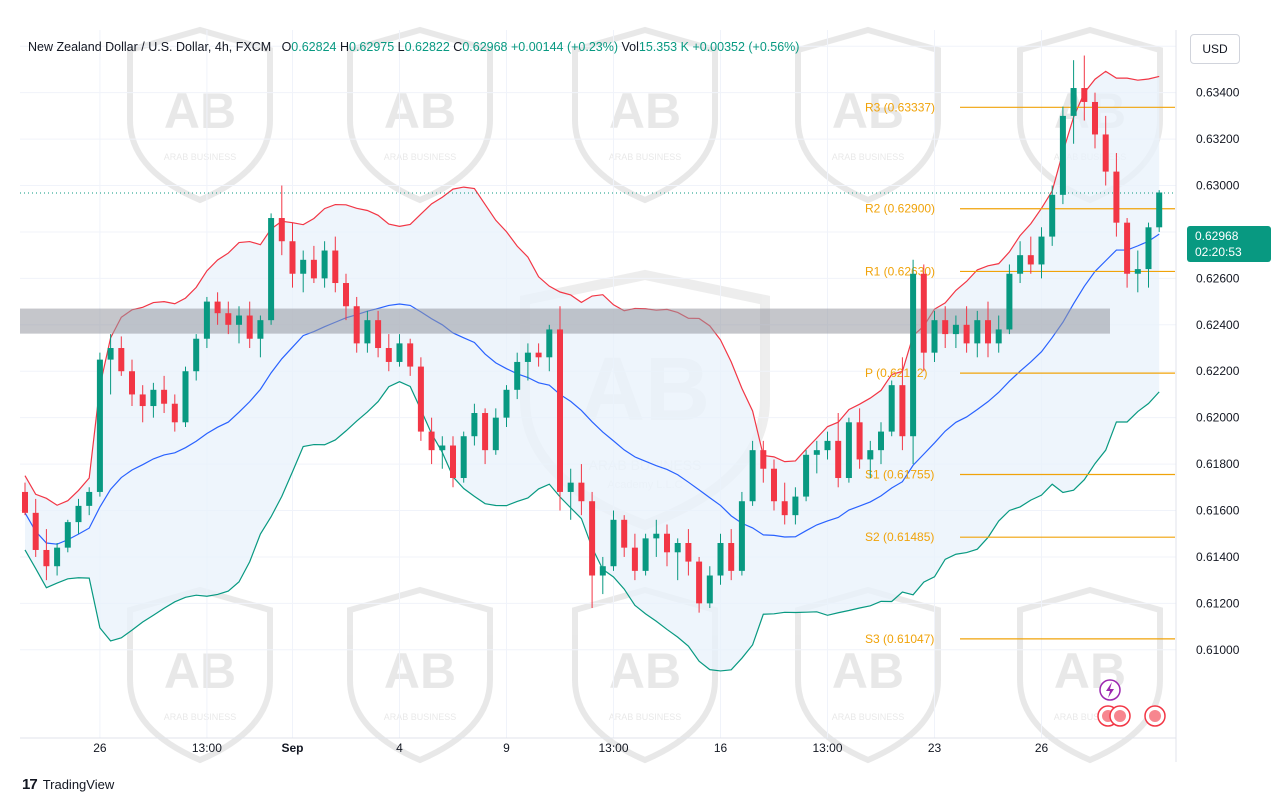 This screenshot has height=803, width=1280. I want to click on pivot-label: R2 (0.62900), so click(900, 209).